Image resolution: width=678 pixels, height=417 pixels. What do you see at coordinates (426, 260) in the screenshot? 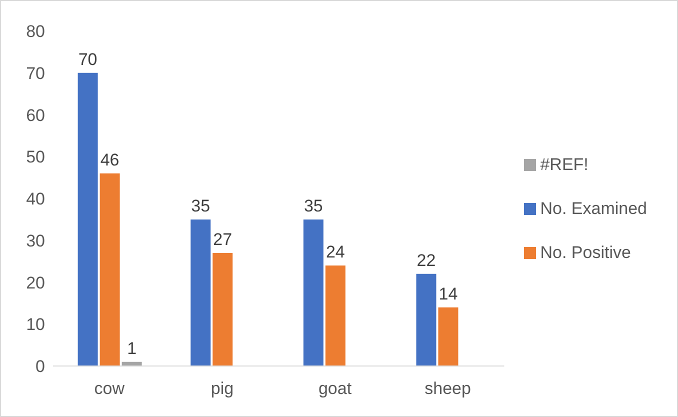
I see `data-label: 22` at bounding box center [426, 260].